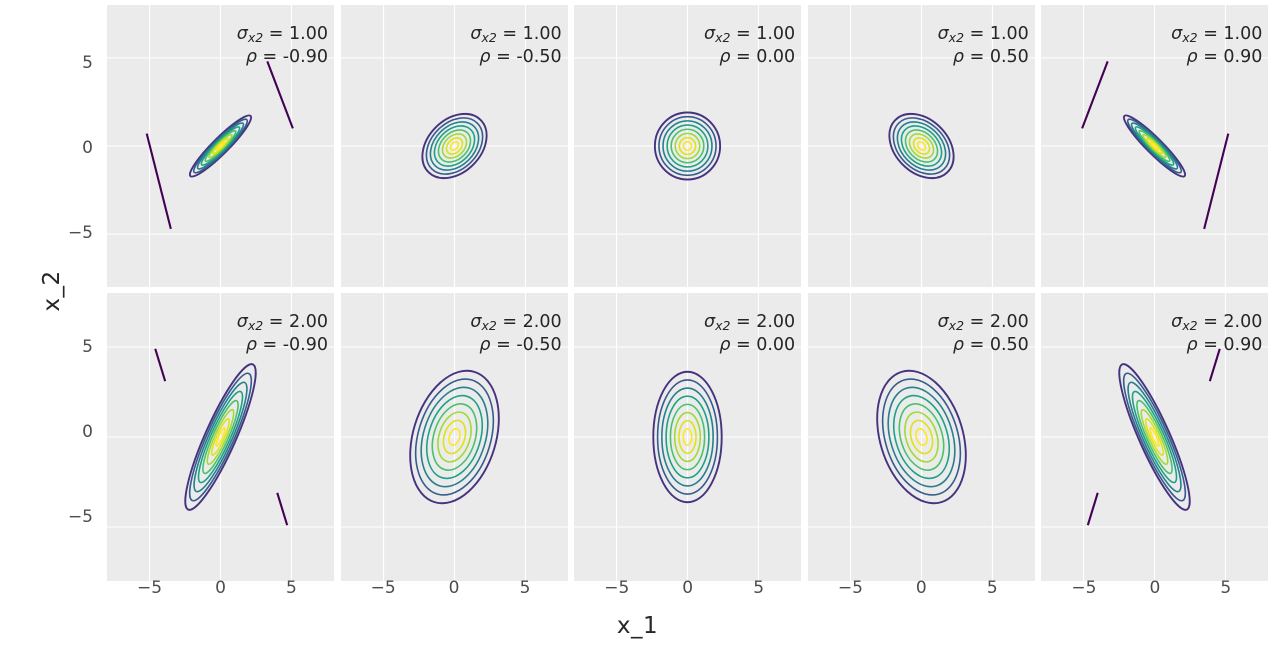  I want to click on contour-panel: σx2 = 1.00 ρ = 0.90, so click(1155, 146).